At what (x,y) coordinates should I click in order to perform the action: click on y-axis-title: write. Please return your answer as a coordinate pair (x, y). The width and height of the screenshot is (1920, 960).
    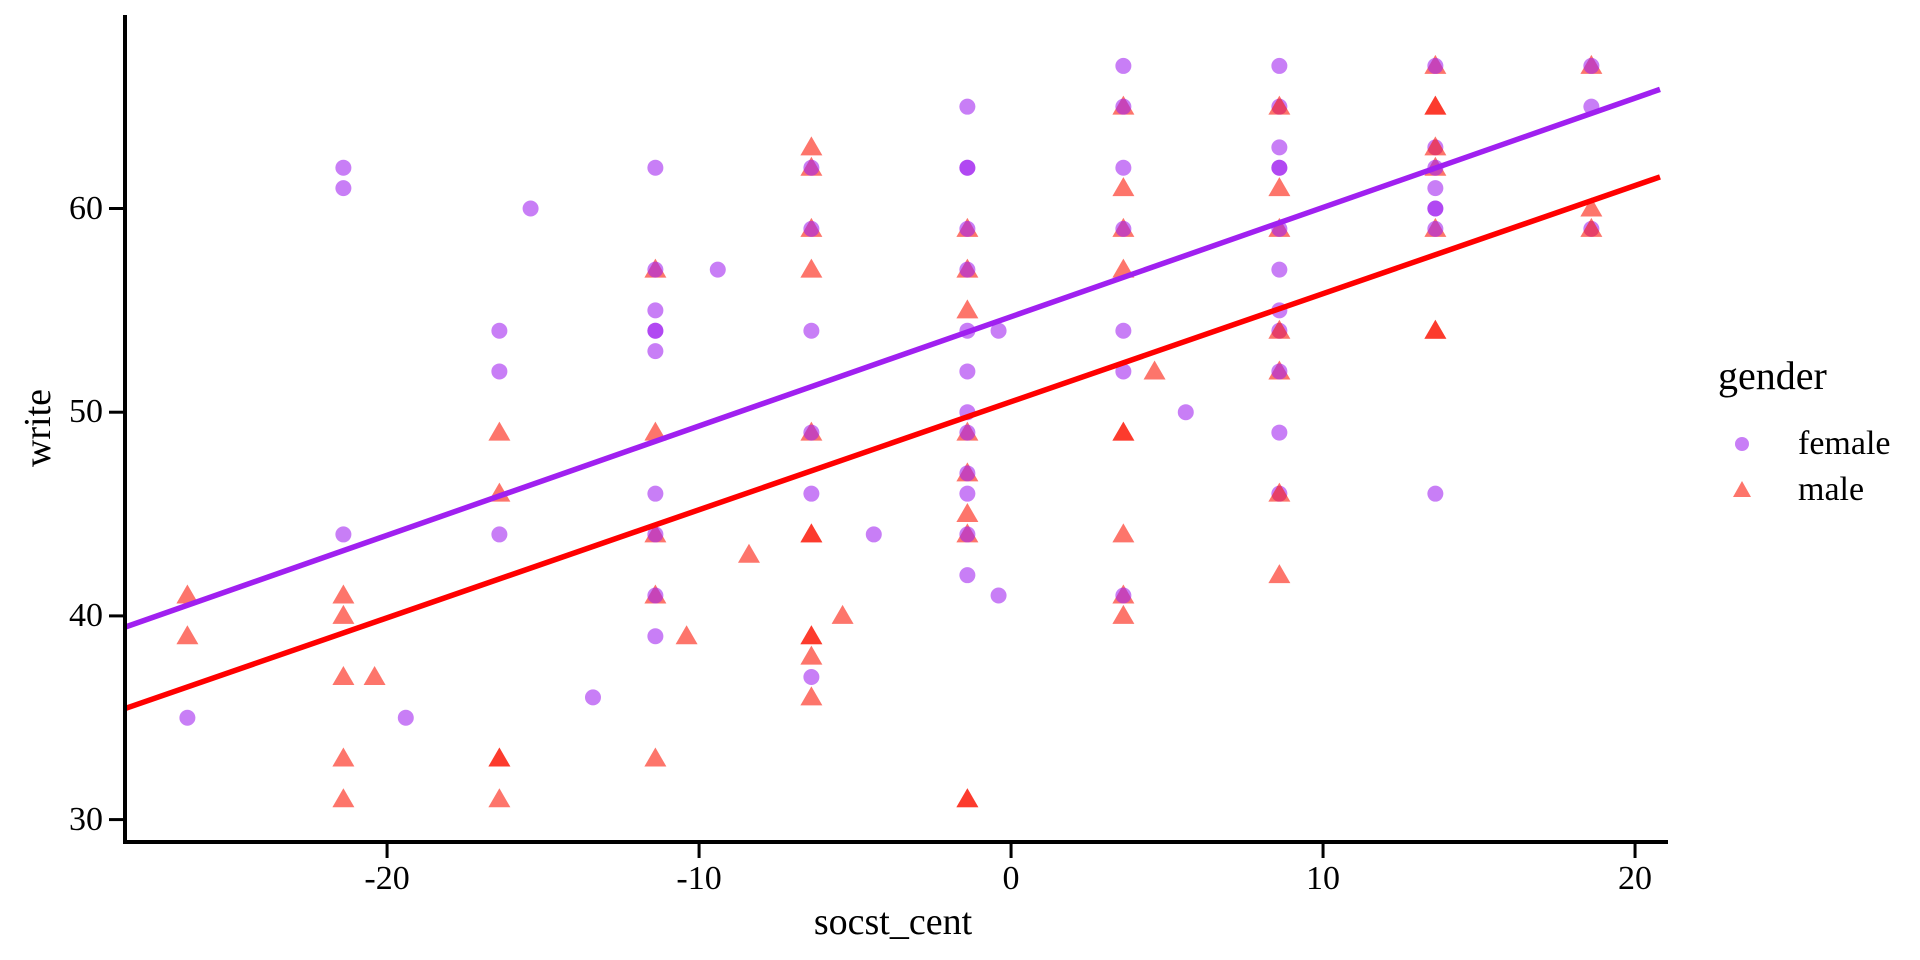
    Looking at the image, I should click on (38, 428).